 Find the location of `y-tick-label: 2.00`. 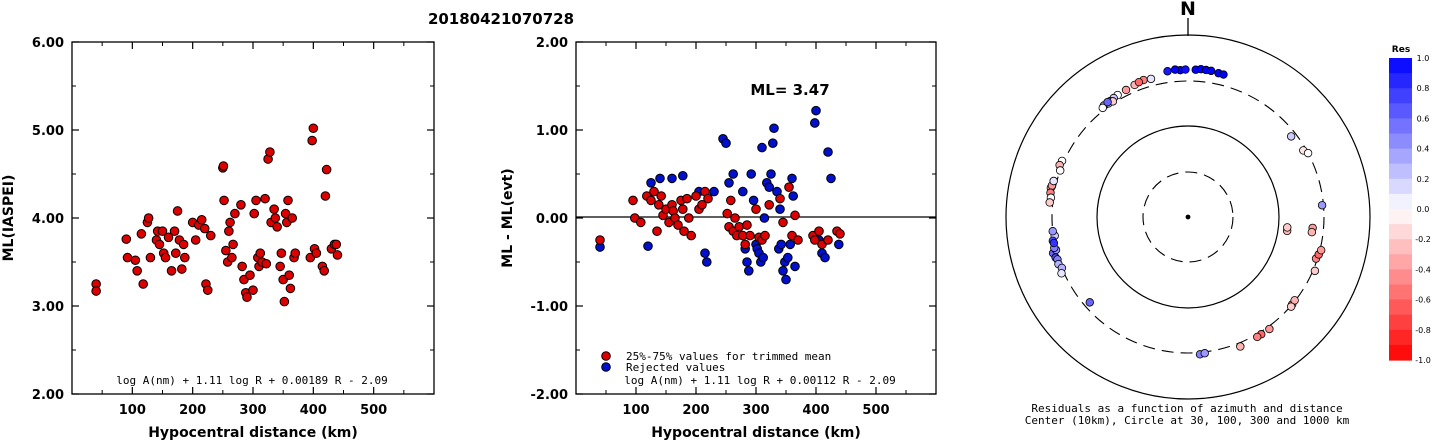

y-tick-label: 2.00 is located at coordinates (552, 43).